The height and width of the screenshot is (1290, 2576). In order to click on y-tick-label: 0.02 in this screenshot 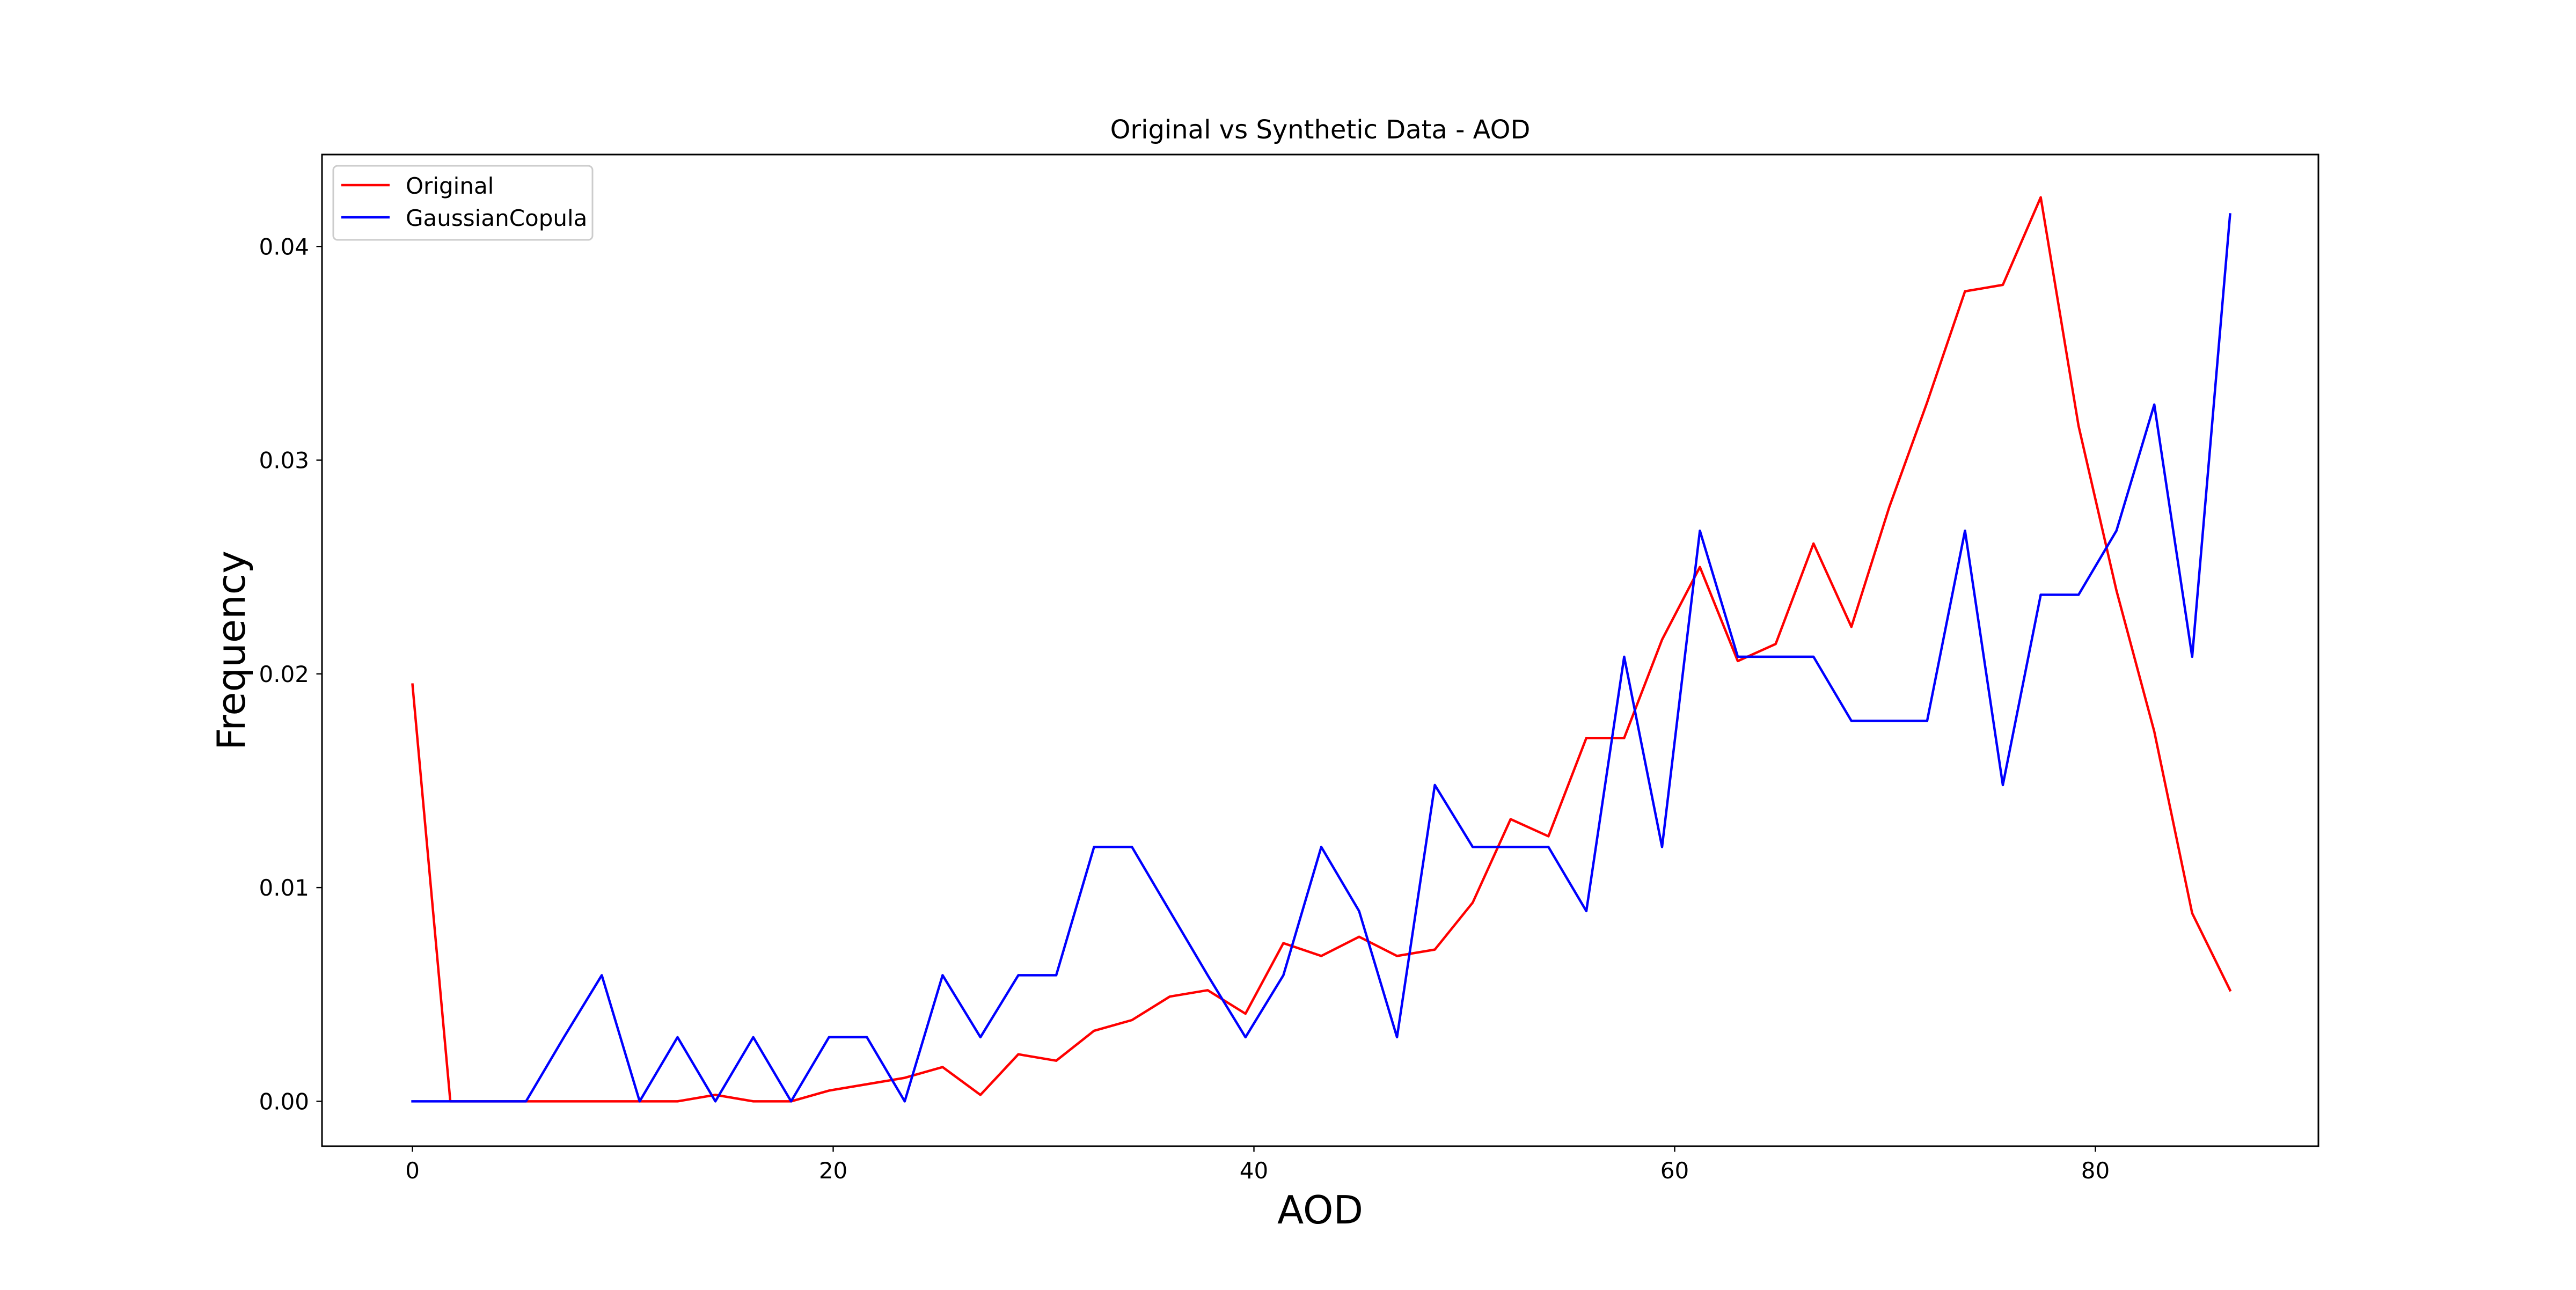, I will do `click(284, 674)`.